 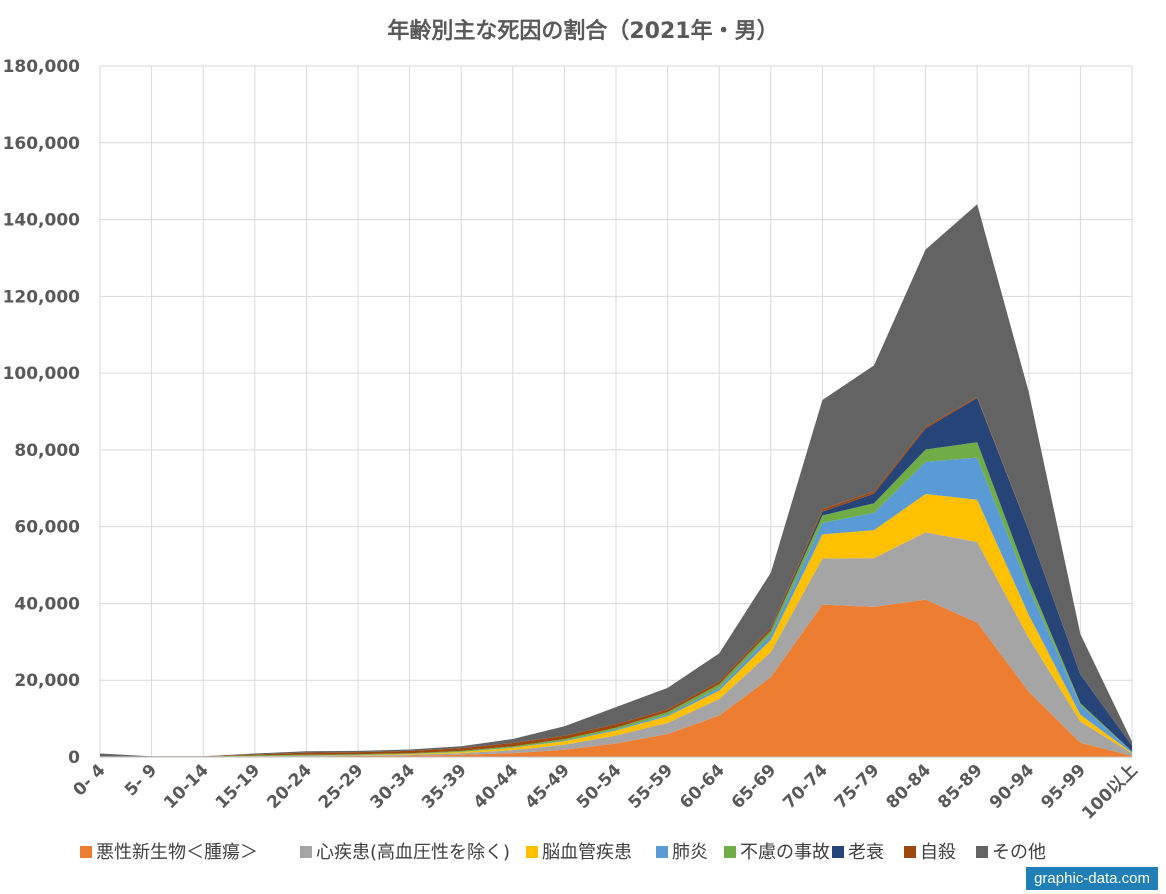 I want to click on watermark-logo: graphic-data.com, so click(x=1092, y=878).